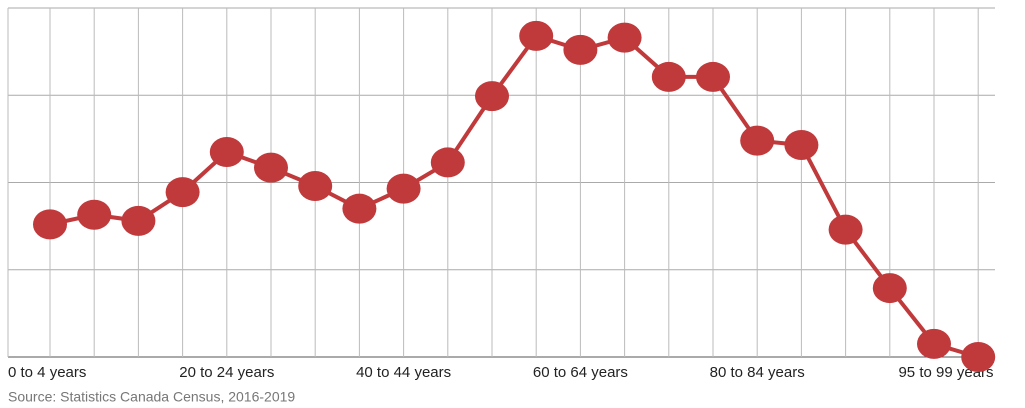  What do you see at coordinates (226, 372) in the screenshot?
I see `x-tick-label: 20 to 24 years` at bounding box center [226, 372].